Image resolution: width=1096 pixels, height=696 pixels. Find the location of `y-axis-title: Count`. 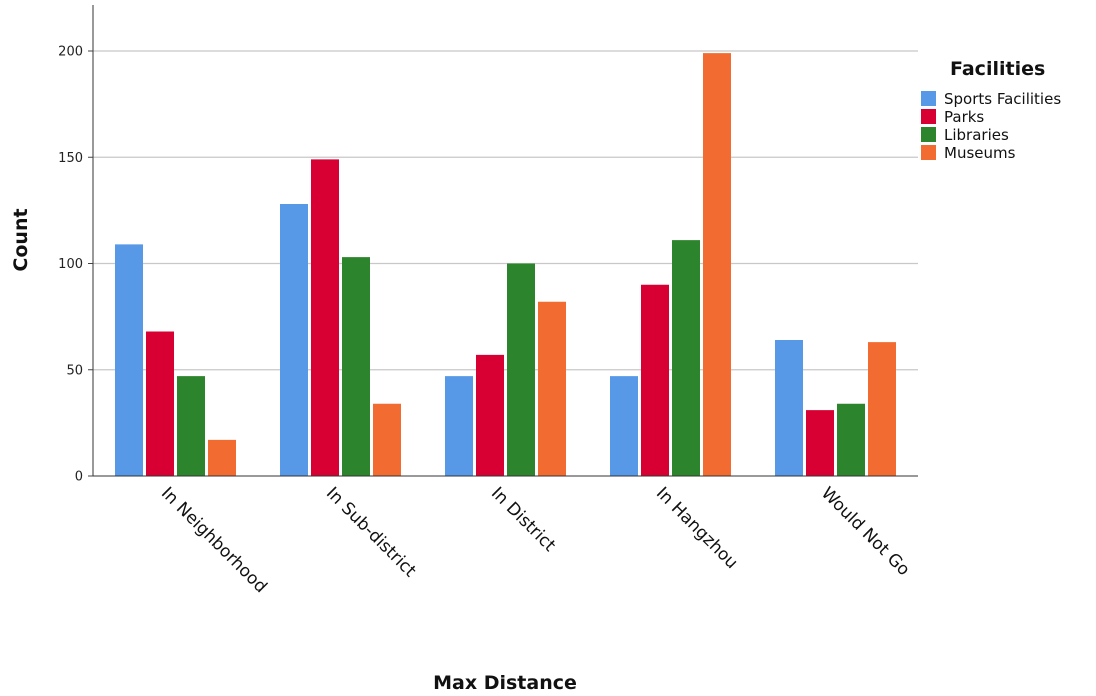

y-axis-title: Count is located at coordinates (21, 239).